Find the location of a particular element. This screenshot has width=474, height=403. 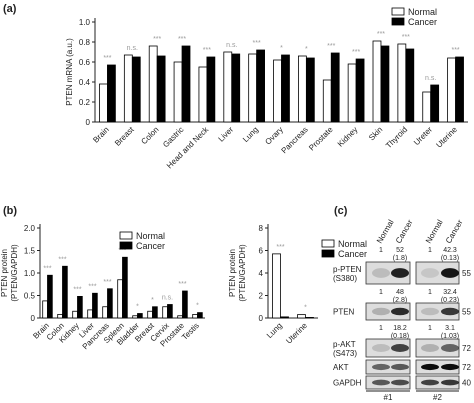

x-tick-label: Gastric is located at coordinates (173, 137).